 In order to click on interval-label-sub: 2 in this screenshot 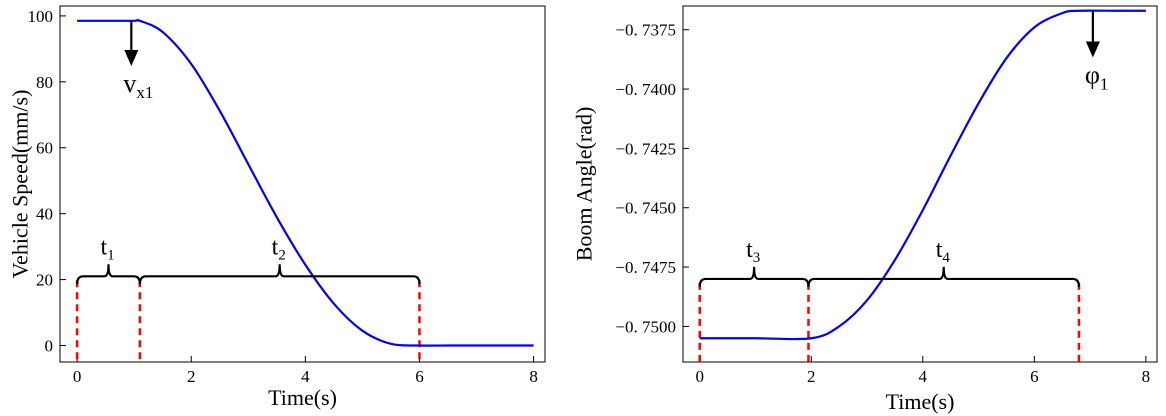, I will do `click(282, 255)`.